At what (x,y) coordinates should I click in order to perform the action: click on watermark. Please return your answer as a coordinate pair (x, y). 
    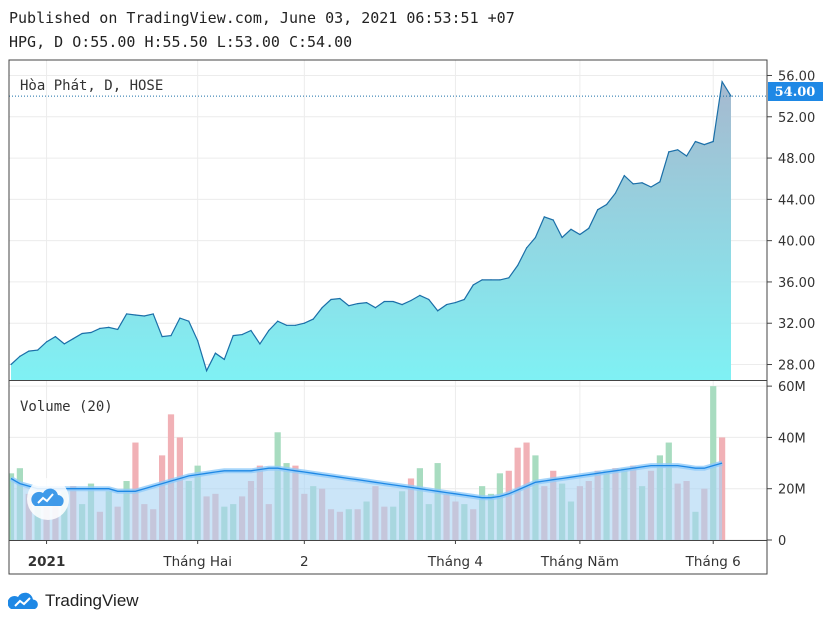
    Looking at the image, I should click on (48, 499).